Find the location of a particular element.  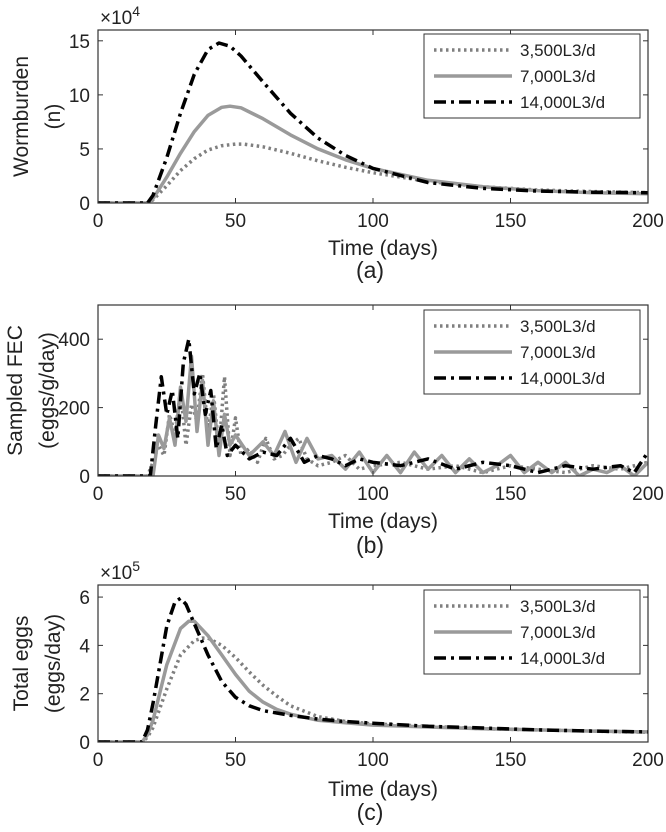

y-axis-label-line1: Wormburden is located at coordinates (21, 116).